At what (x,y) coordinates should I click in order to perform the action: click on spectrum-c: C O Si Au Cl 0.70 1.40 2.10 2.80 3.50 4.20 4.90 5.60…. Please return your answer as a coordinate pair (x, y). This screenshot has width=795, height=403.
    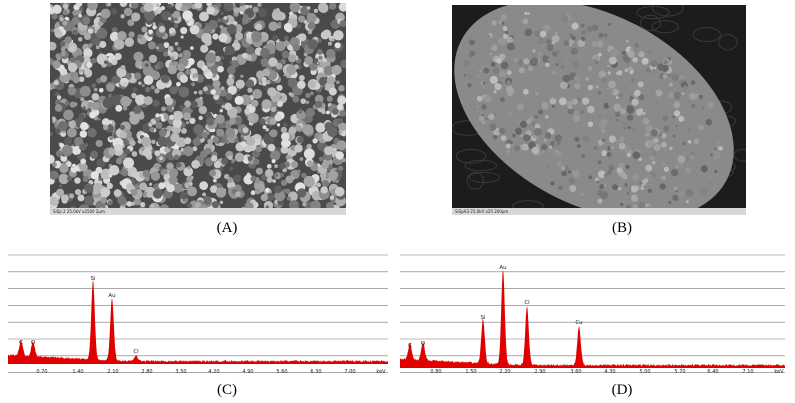
    Looking at the image, I should click on (198, 314).